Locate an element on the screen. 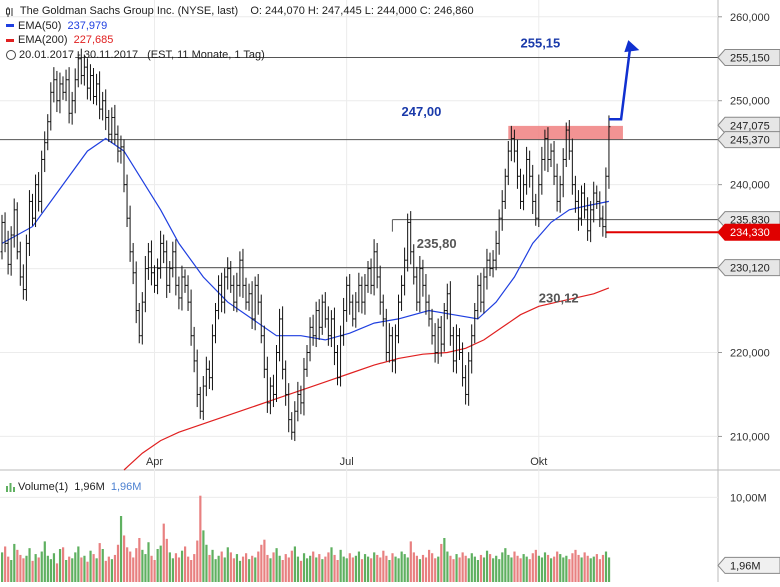 This screenshot has height=587, width=780. target-arrowhead is located at coordinates (632, 46).